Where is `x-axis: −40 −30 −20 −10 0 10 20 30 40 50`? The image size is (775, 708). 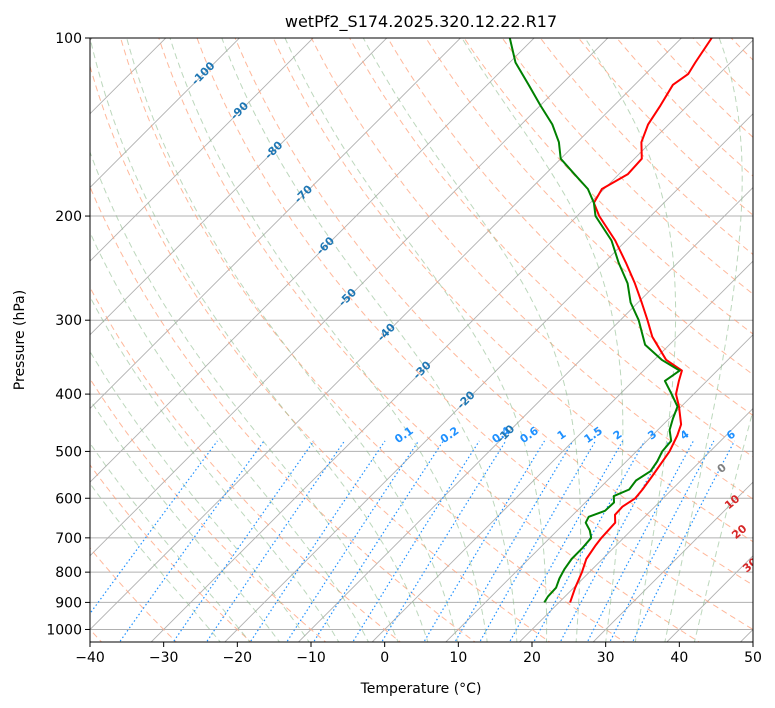 x-axis: −40 −30 −20 −10 0 10 20 30 40 50 is located at coordinates (418, 654).